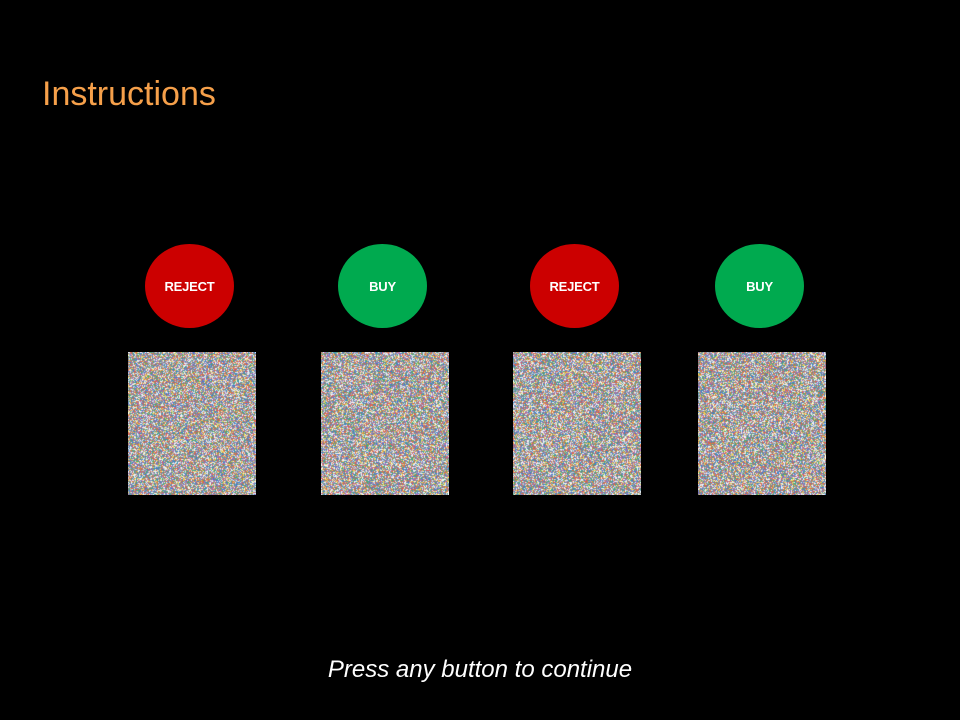  I want to click on page-title: Instructions, so click(129, 94).